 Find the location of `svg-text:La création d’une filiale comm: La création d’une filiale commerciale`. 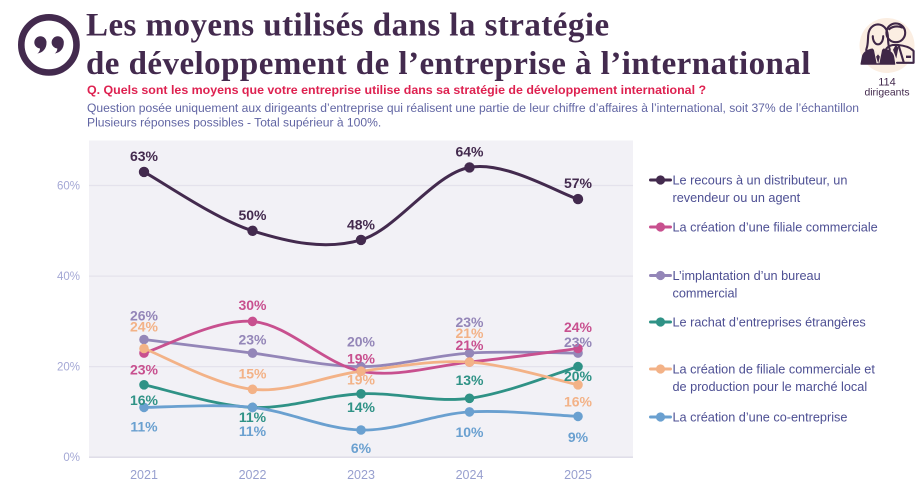

svg-text:La création d’une filiale comm: La création d’une filiale commerciale is located at coordinates (775, 228).